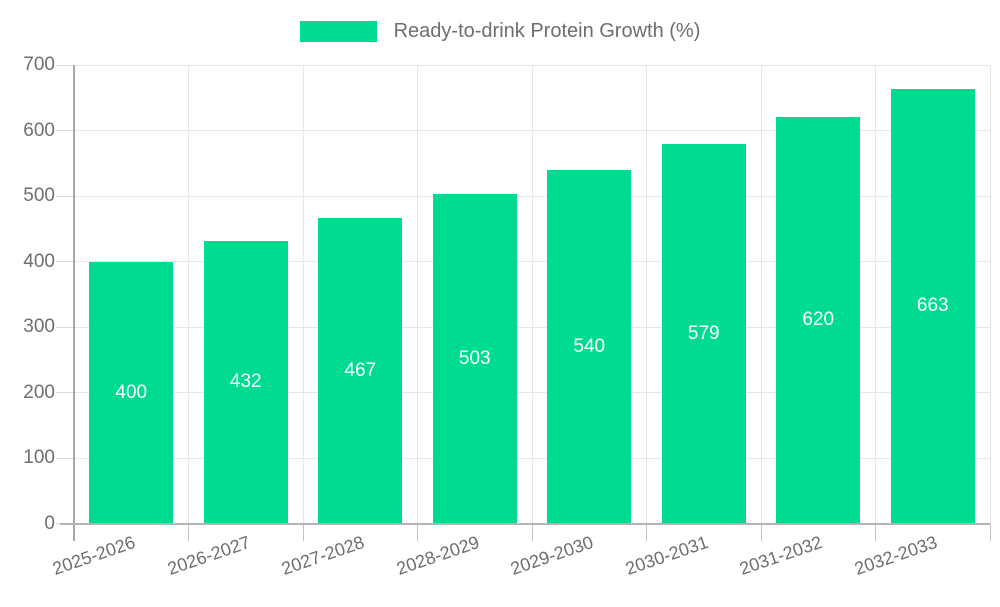 The width and height of the screenshot is (1000, 607). I want to click on legend-label: Ready-to-drink Protein Growth (%), so click(547, 31).